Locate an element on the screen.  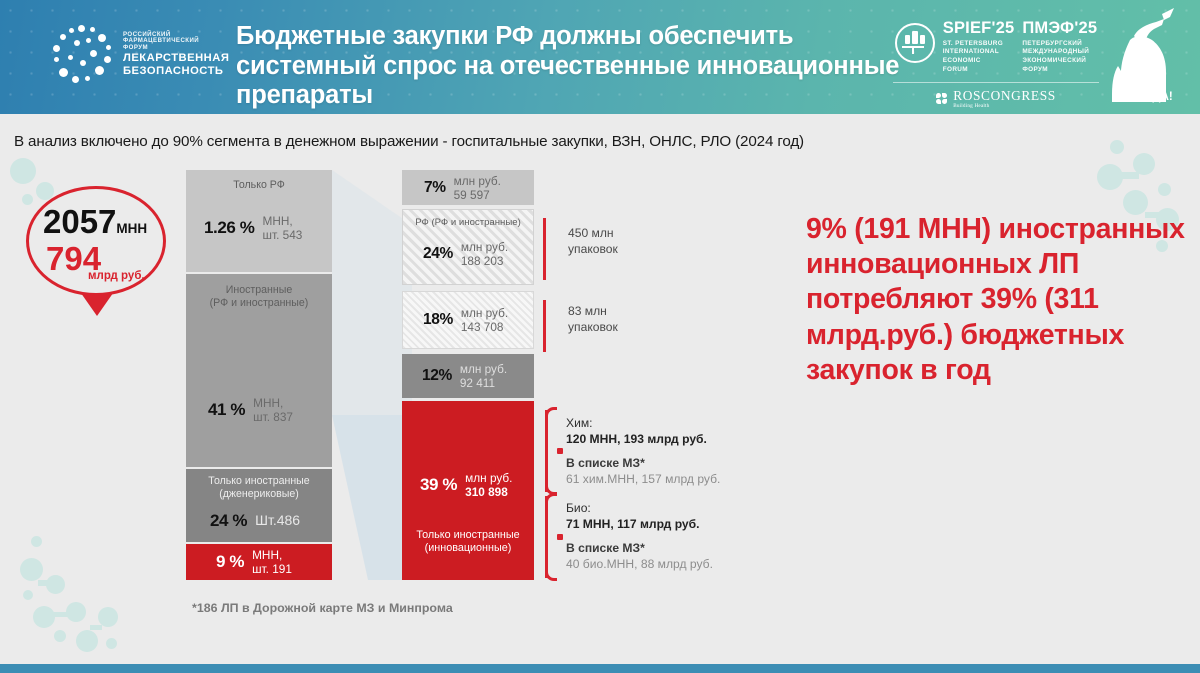
segment-value: млн руб. 59 597 is located at coordinates (477, 188).